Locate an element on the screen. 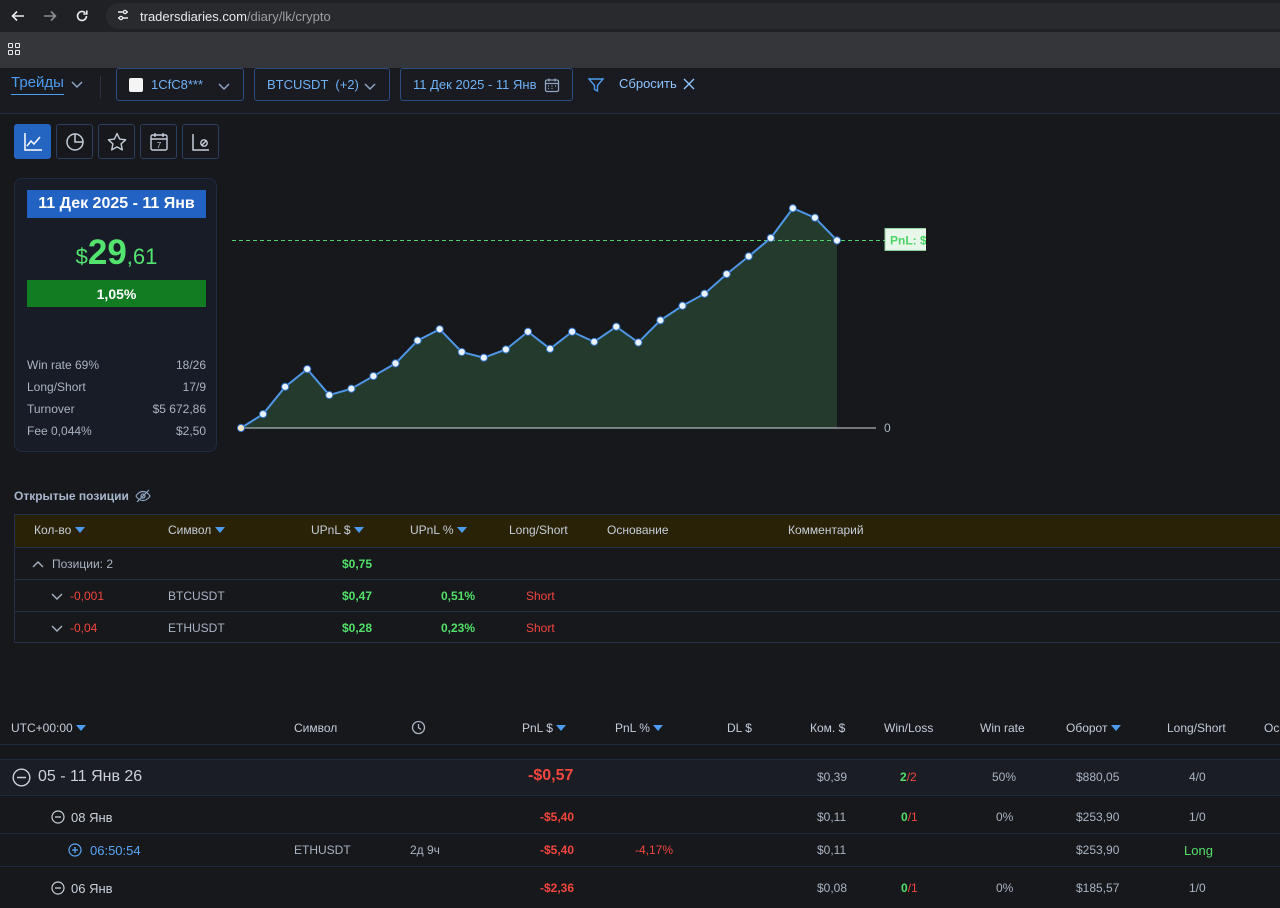 The image size is (1280, 908). view-distribution-button is located at coordinates (200, 141).